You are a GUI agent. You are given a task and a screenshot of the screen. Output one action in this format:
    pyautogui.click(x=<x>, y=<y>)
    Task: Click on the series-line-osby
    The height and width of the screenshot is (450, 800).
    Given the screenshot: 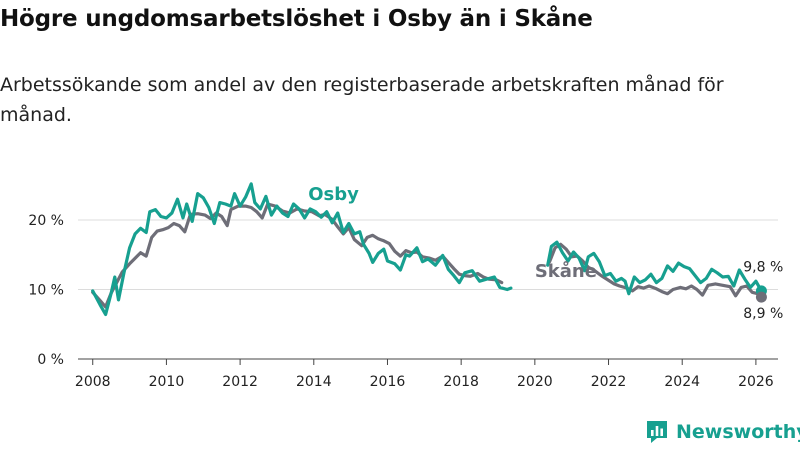 What is the action you would take?
    pyautogui.click(x=654, y=268)
    